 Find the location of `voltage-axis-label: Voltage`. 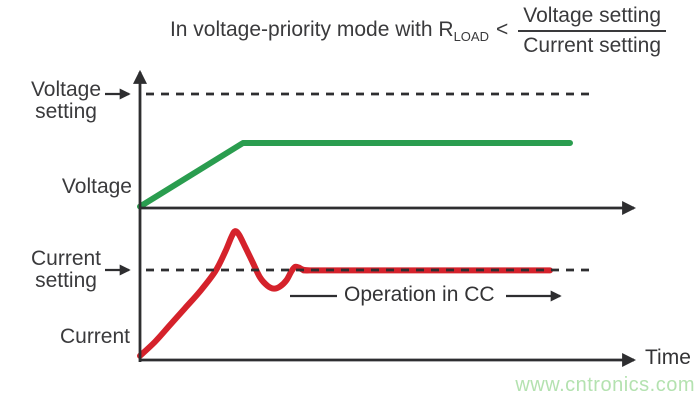

voltage-axis-label: Voltage is located at coordinates (96, 186).